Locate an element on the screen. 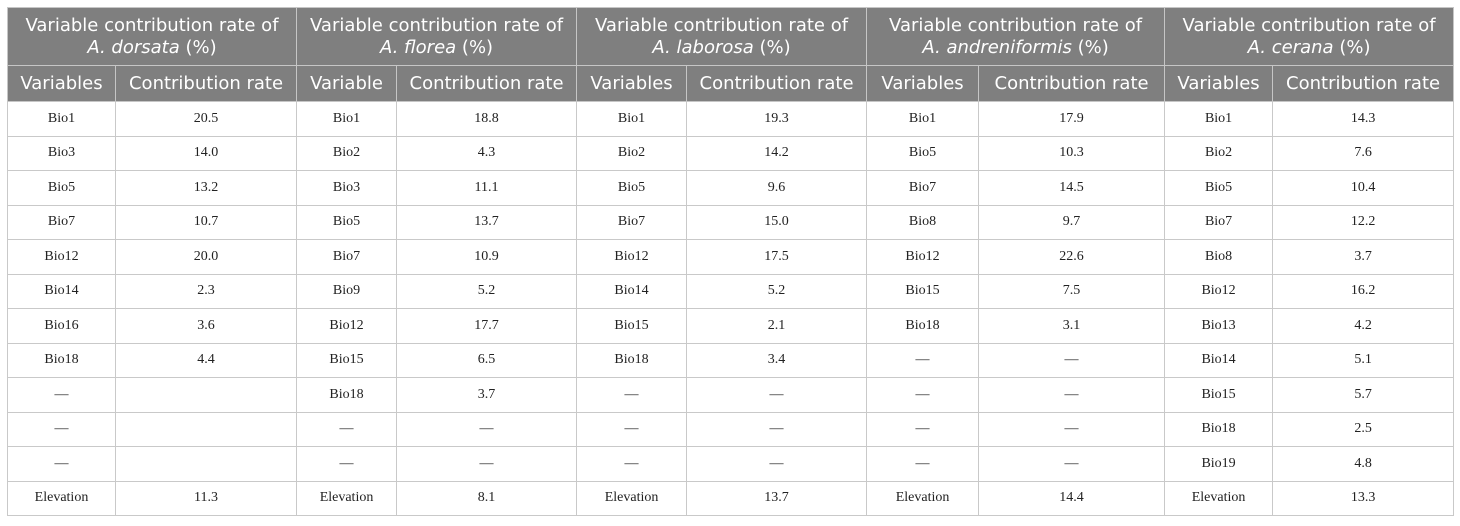 This screenshot has height=526, width=1460. variable-cell: Bio13 is located at coordinates (1219, 326).